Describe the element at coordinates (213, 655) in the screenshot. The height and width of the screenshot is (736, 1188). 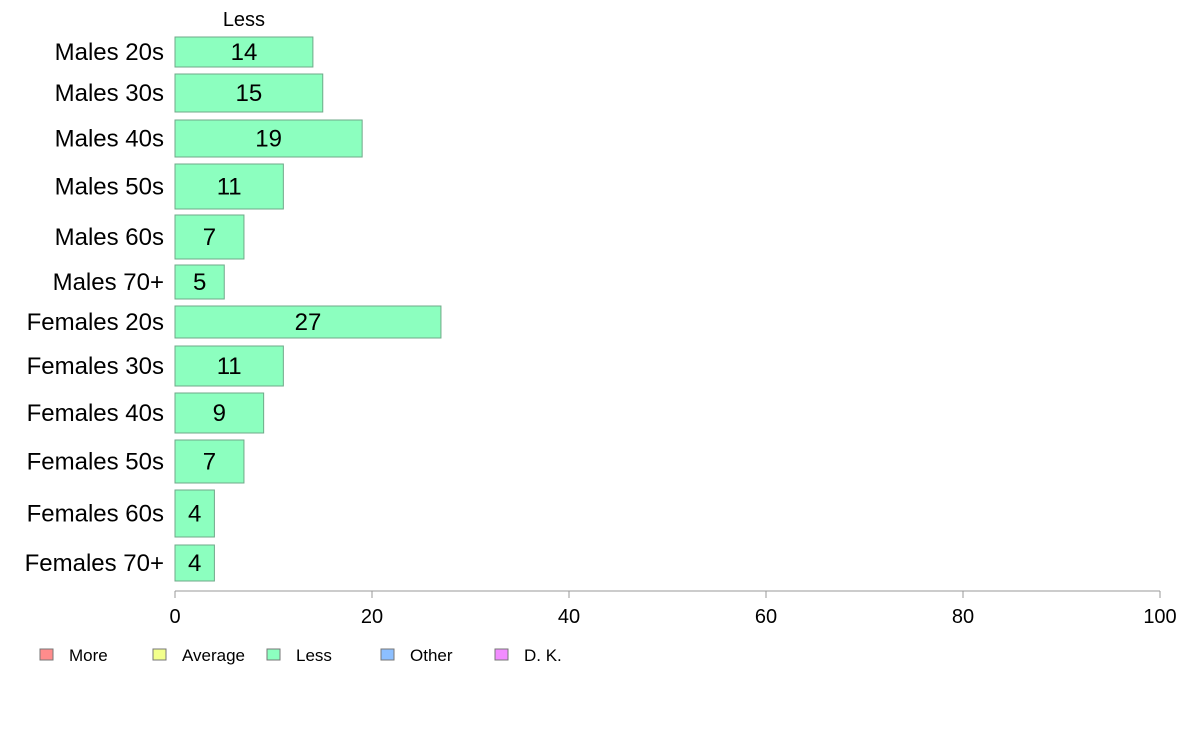
I see `legend-label: Average` at that location.